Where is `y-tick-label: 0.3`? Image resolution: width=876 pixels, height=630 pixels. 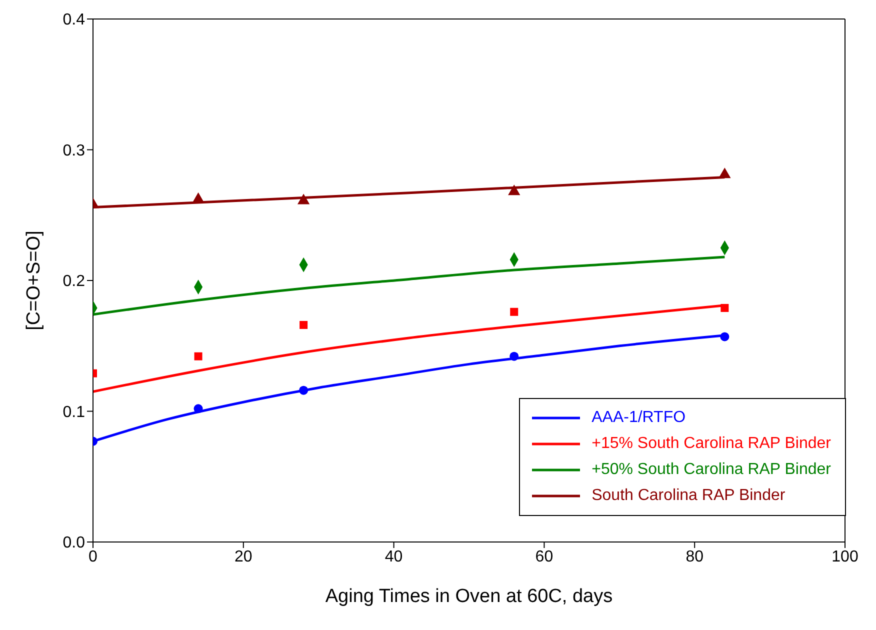 y-tick-label: 0.3 is located at coordinates (74, 151).